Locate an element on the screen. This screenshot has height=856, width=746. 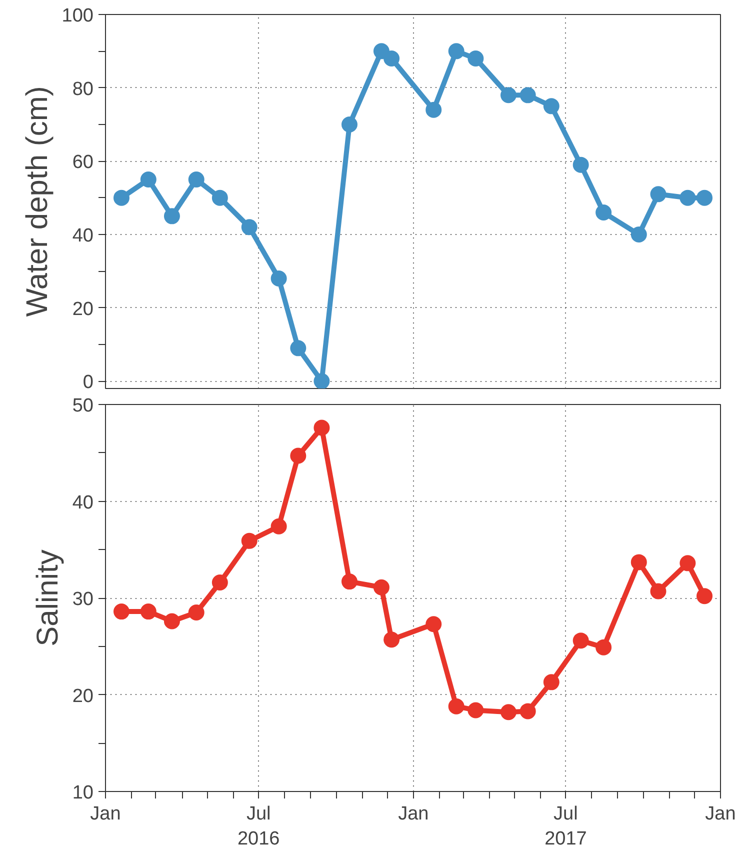
x-tick-label: Jul 2017 is located at coordinates (565, 827).